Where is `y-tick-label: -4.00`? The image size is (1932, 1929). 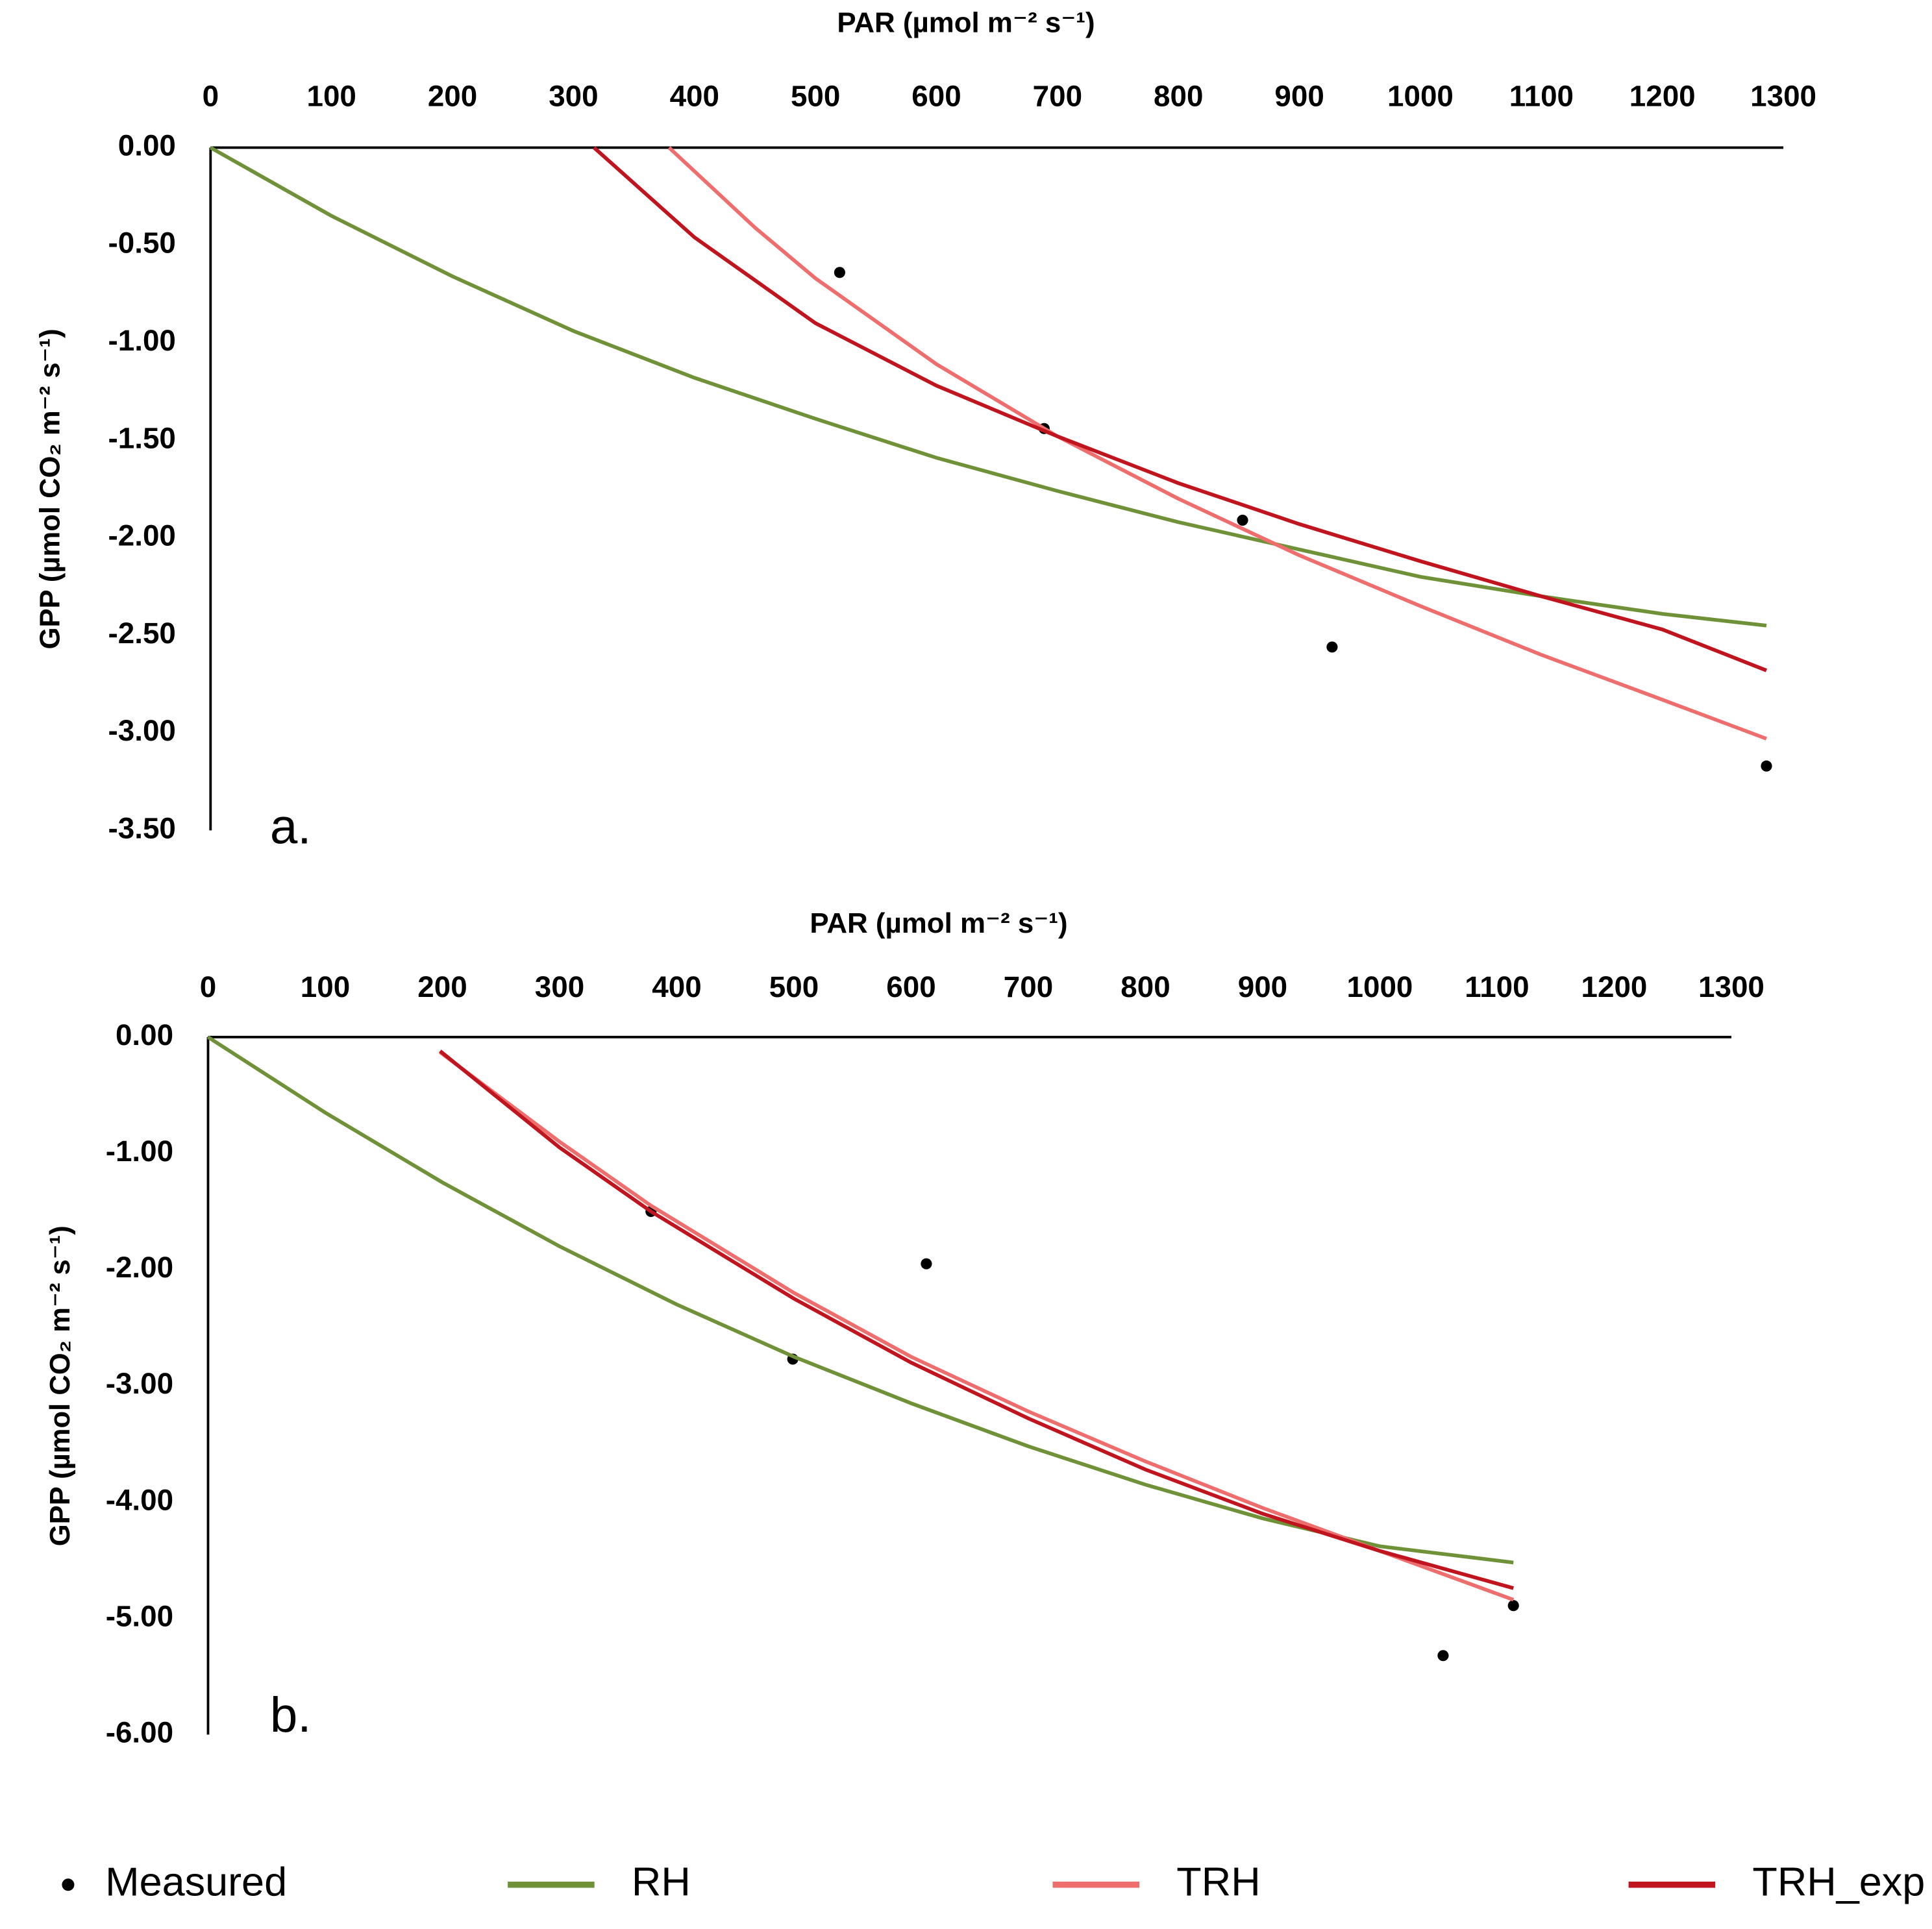 y-tick-label: -4.00 is located at coordinates (139, 1499).